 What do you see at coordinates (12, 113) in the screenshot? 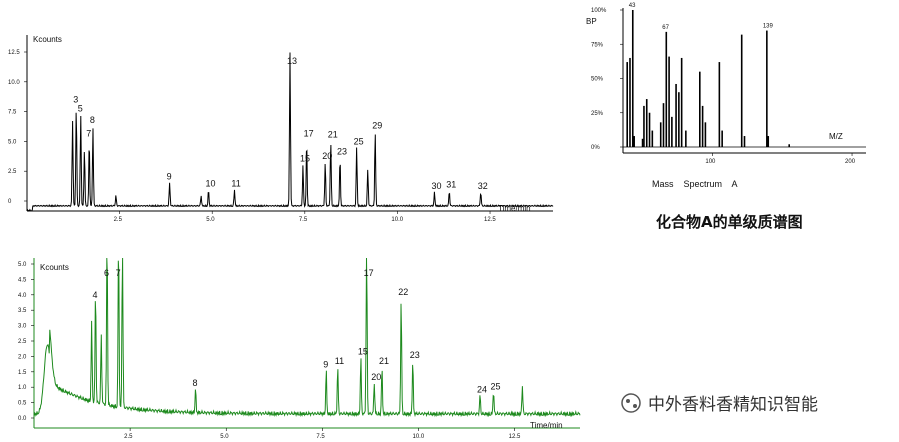
I see `y-tick-label: 7.5` at bounding box center [12, 113].